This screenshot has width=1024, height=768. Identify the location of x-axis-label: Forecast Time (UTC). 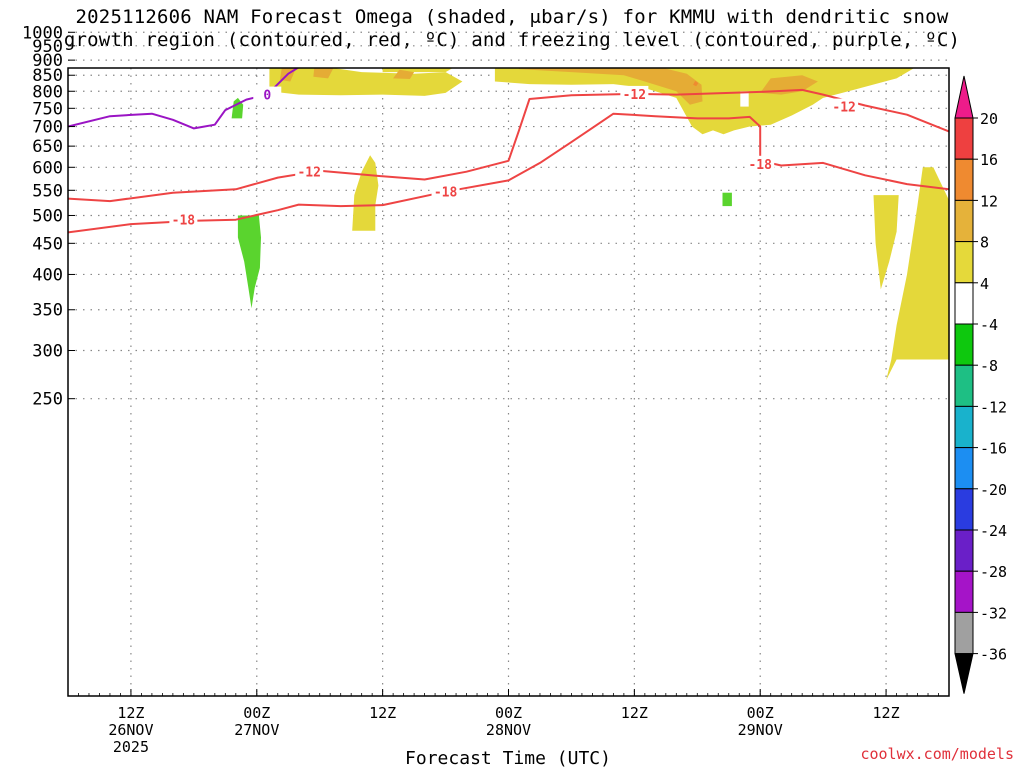
(508, 758).